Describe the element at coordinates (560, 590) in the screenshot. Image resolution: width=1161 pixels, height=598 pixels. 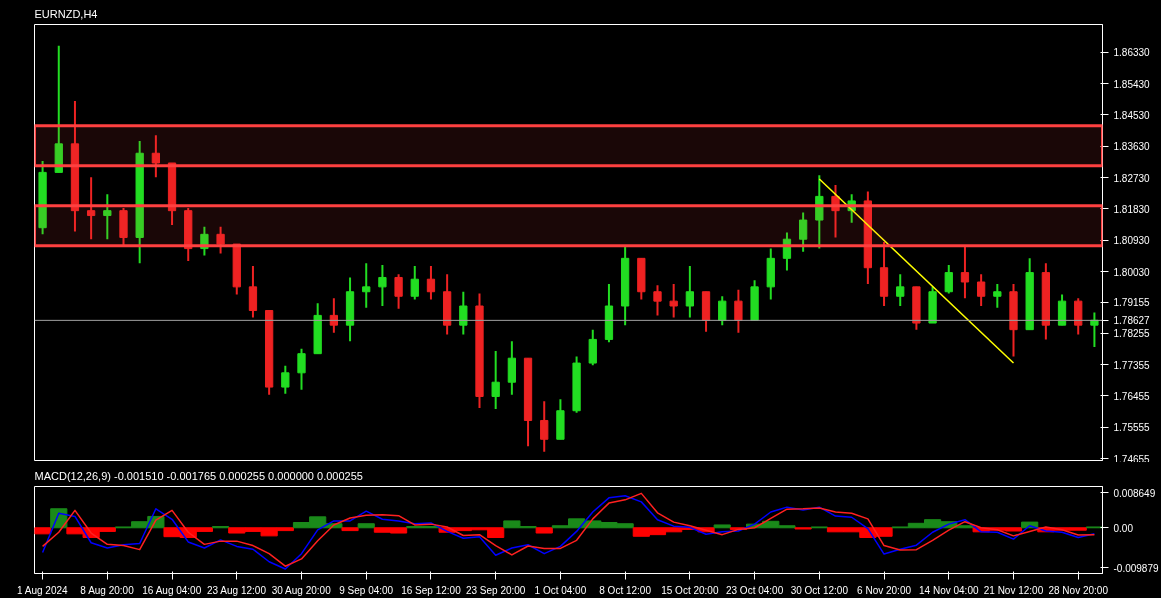
I see `x-tick-label: 1 Oct 04:00` at that location.